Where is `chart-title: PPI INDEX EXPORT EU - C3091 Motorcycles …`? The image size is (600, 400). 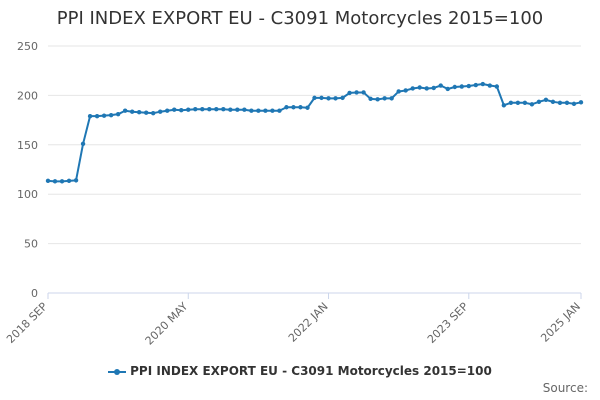
chart-title: PPI INDEX EXPORT EU - C3091 Motorcycles … is located at coordinates (300, 18).